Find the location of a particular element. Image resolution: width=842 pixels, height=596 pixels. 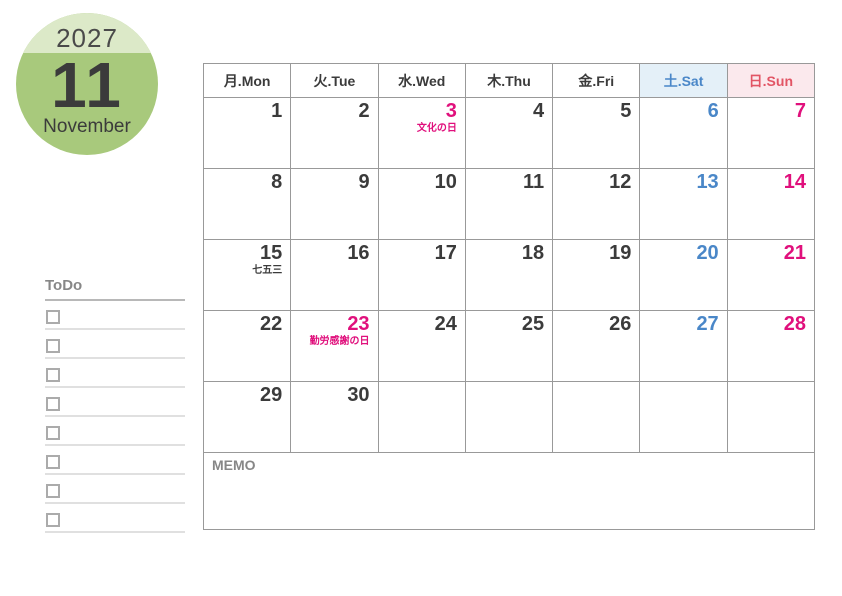

date-number: 1 is located at coordinates (277, 111).